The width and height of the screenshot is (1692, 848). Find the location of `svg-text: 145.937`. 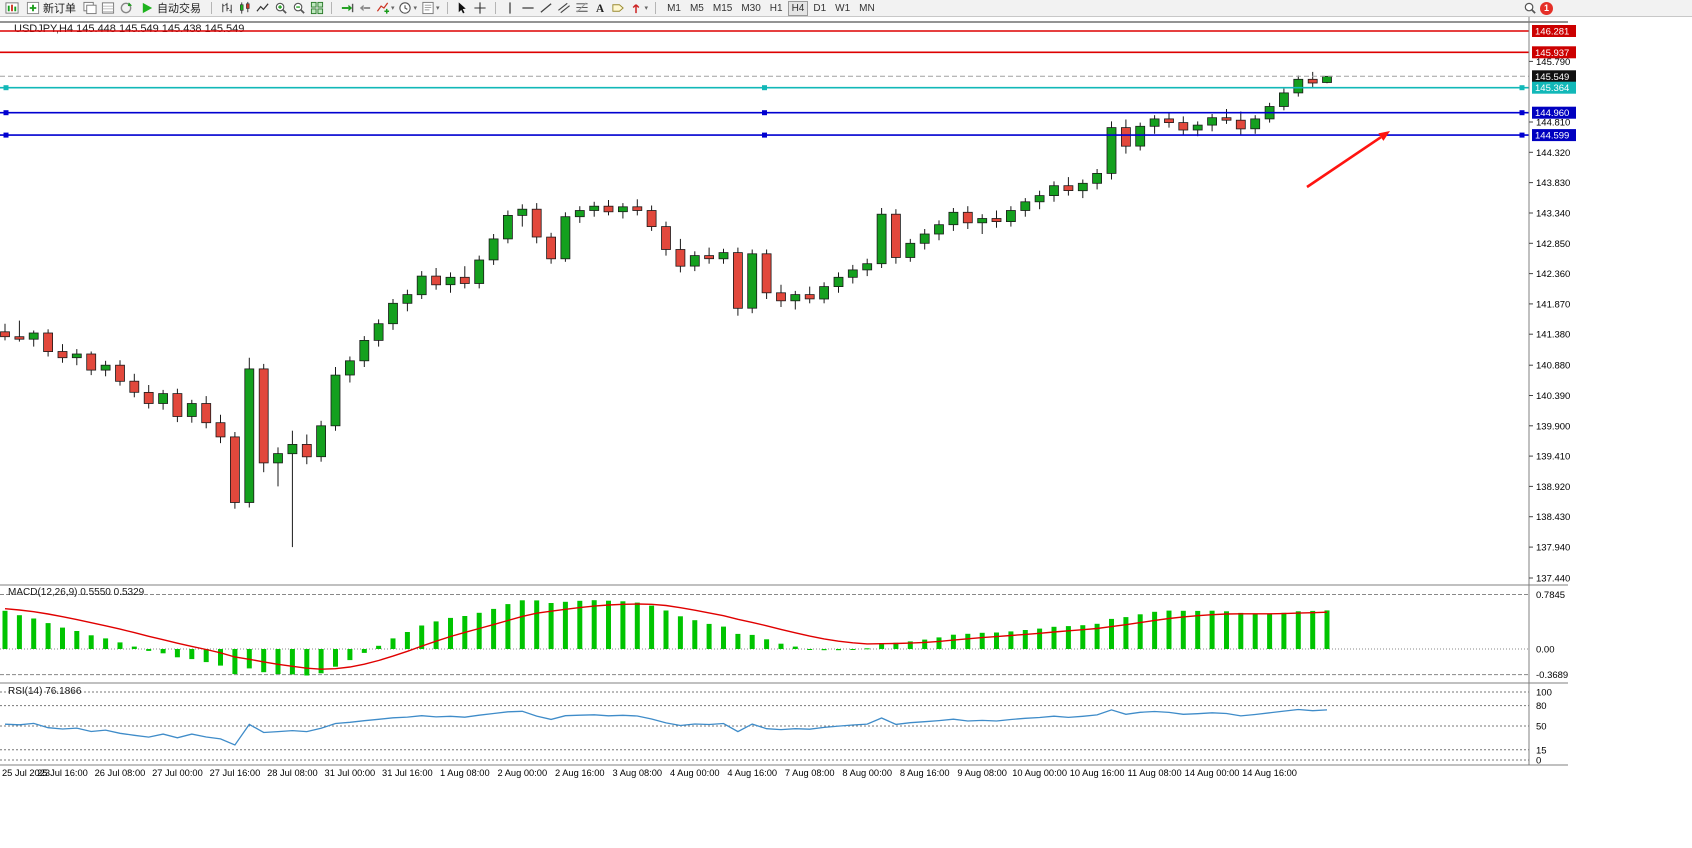

svg-text: 145.937 is located at coordinates (1552, 53).